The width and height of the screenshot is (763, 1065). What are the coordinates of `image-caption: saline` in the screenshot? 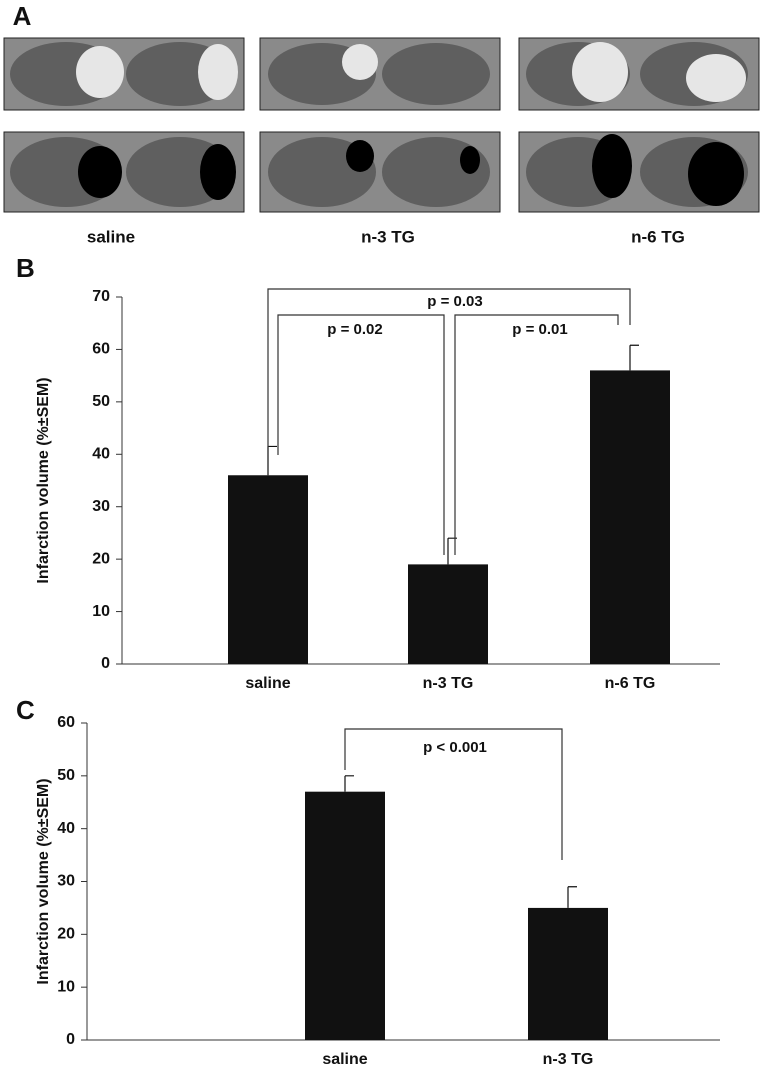 It's located at (111, 236).